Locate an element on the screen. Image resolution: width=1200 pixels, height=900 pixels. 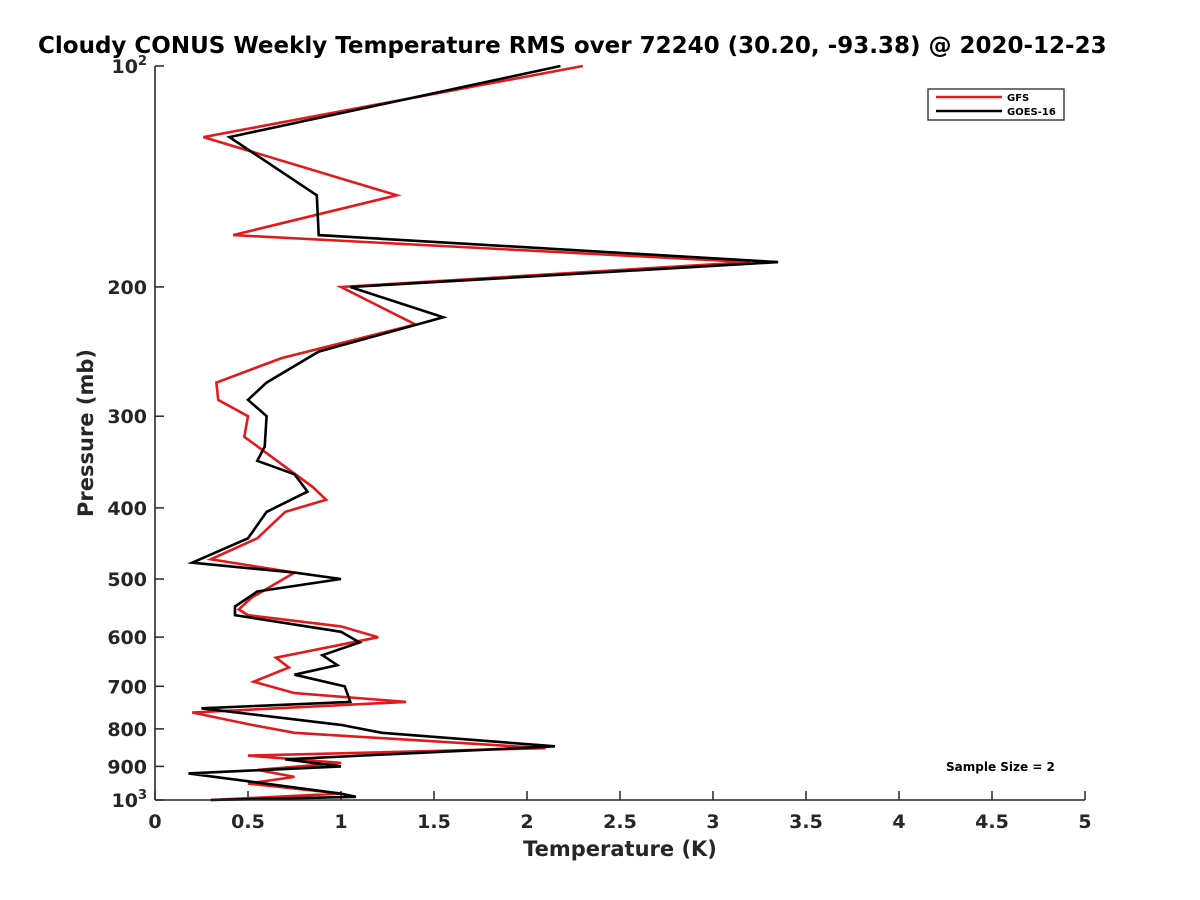
x-tick-label: 2.5 is located at coordinates (620, 822).